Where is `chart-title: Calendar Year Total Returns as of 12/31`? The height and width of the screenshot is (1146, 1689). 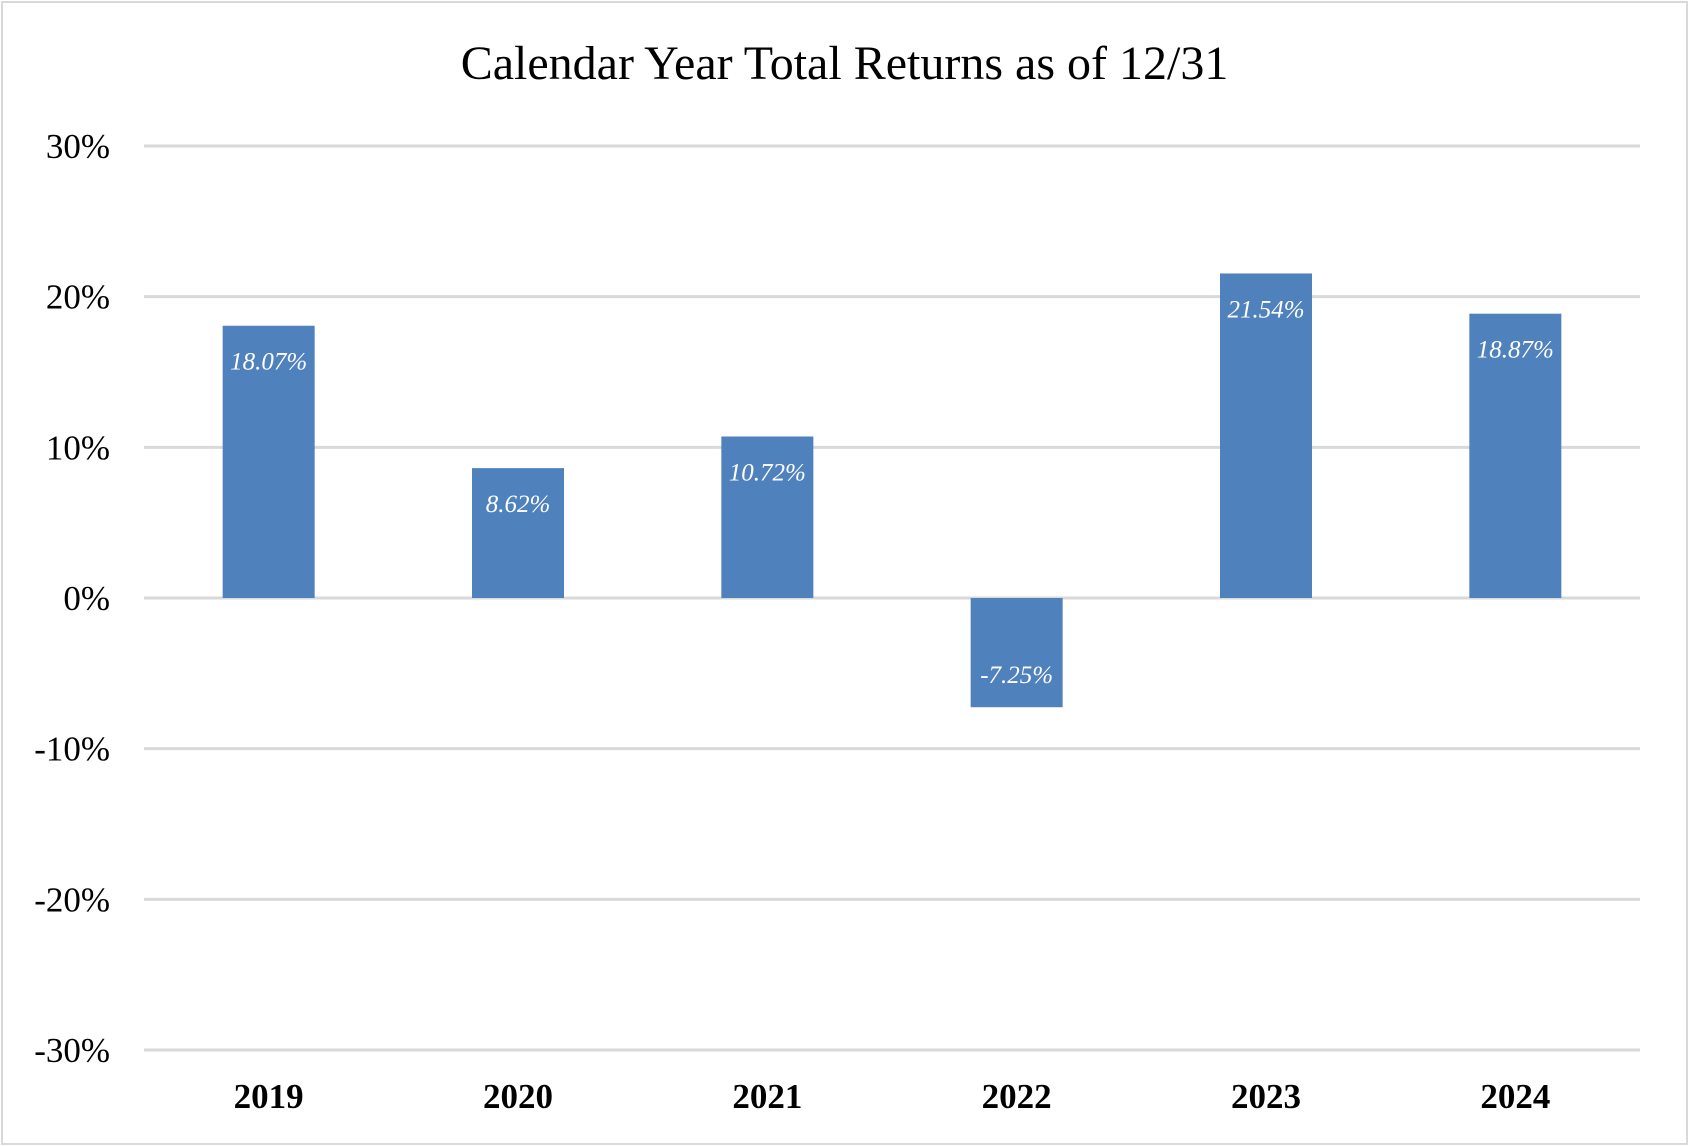 chart-title: Calendar Year Total Returns as of 12/31 is located at coordinates (844, 63).